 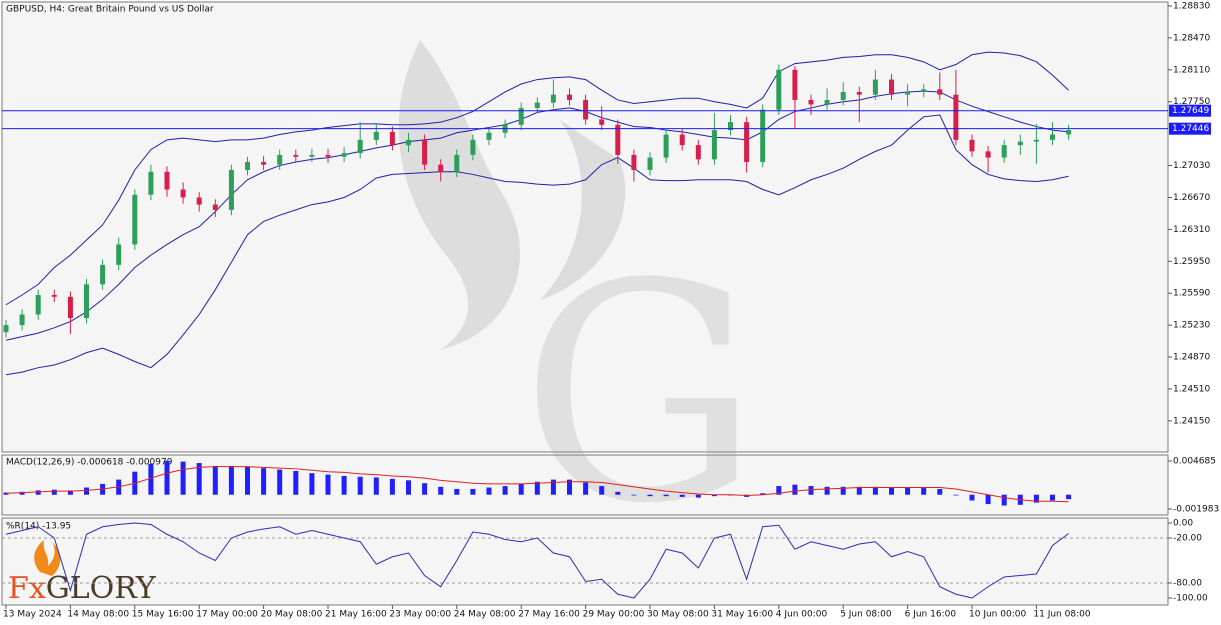 What do you see at coordinates (1190, 111) in the screenshot?
I see `price-label: 1.27649` at bounding box center [1190, 111].